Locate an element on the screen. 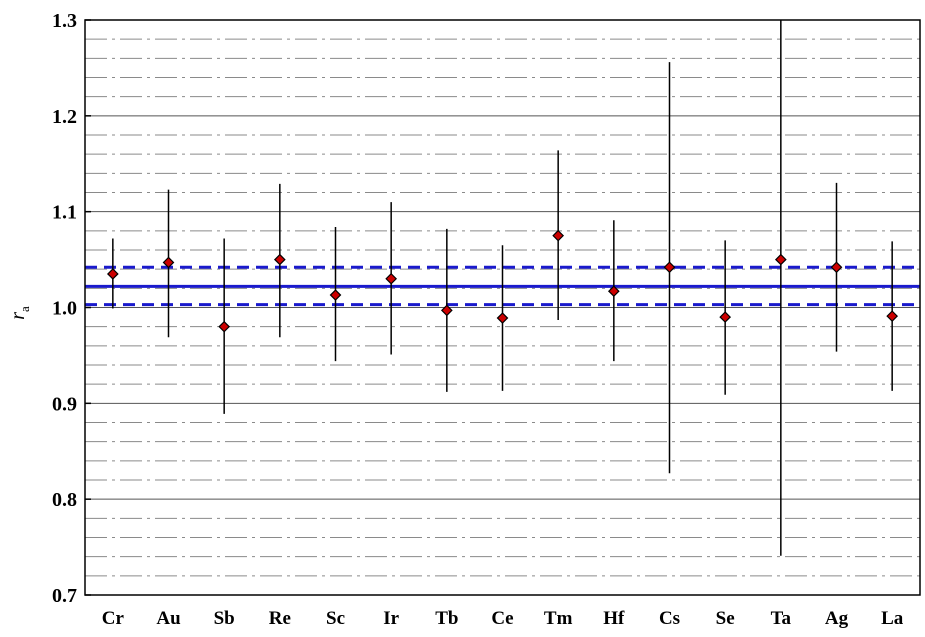 The height and width of the screenshot is (637, 925). y-tick-label: 0.7 is located at coordinates (64, 596).